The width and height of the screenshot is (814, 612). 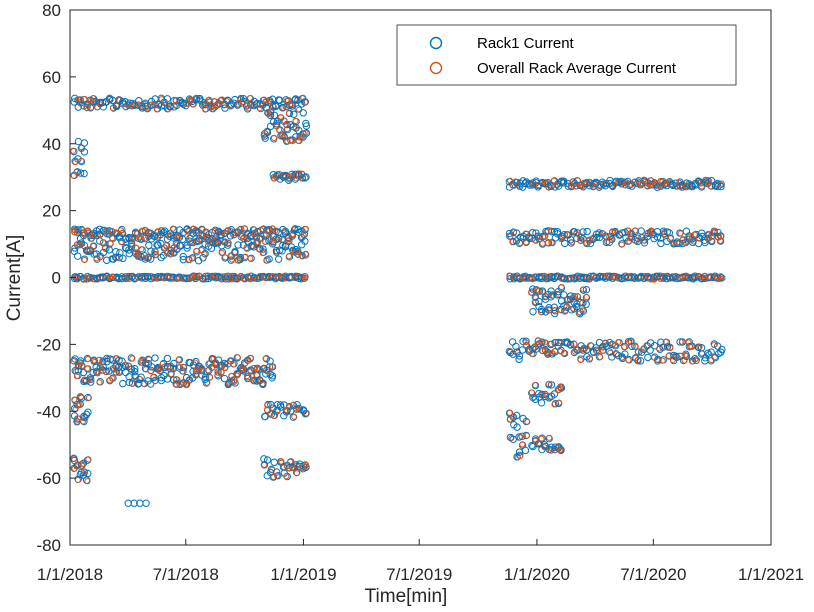 I want to click on legend-marker-rack1, so click(x=436, y=43).